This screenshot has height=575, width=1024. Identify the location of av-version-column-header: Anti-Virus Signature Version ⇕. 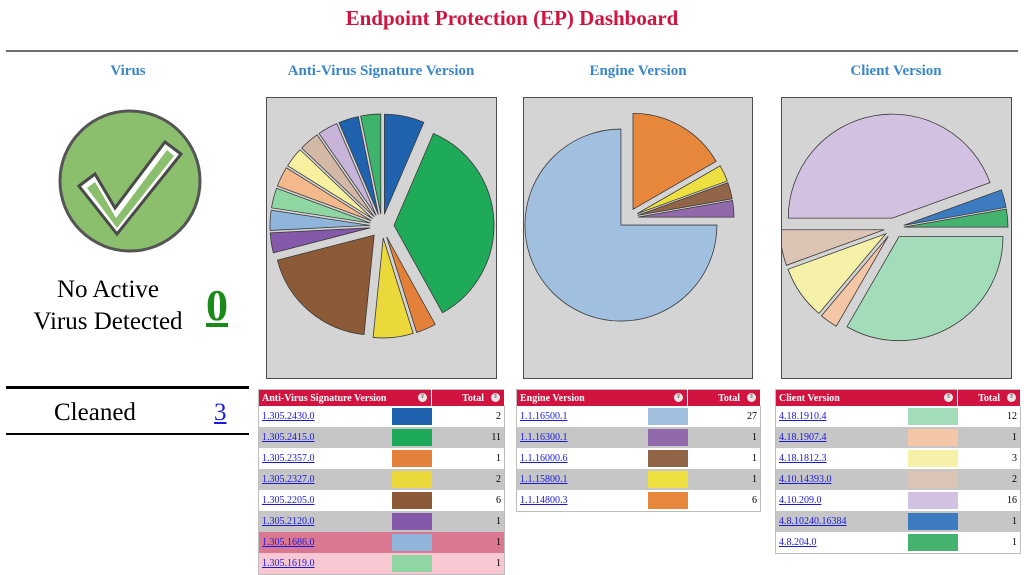
(345, 397).